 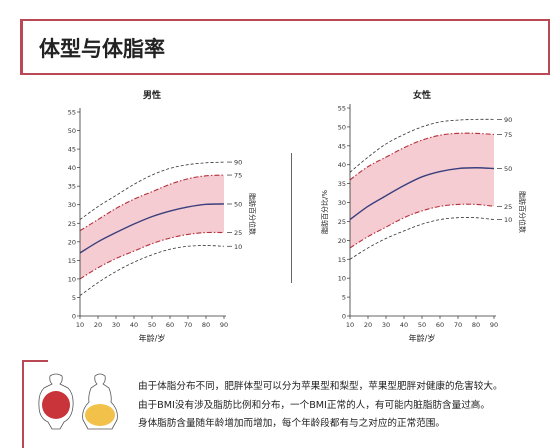 What do you see at coordinates (285, 47) in the screenshot?
I see `header-box: 体型与体脂率` at bounding box center [285, 47].